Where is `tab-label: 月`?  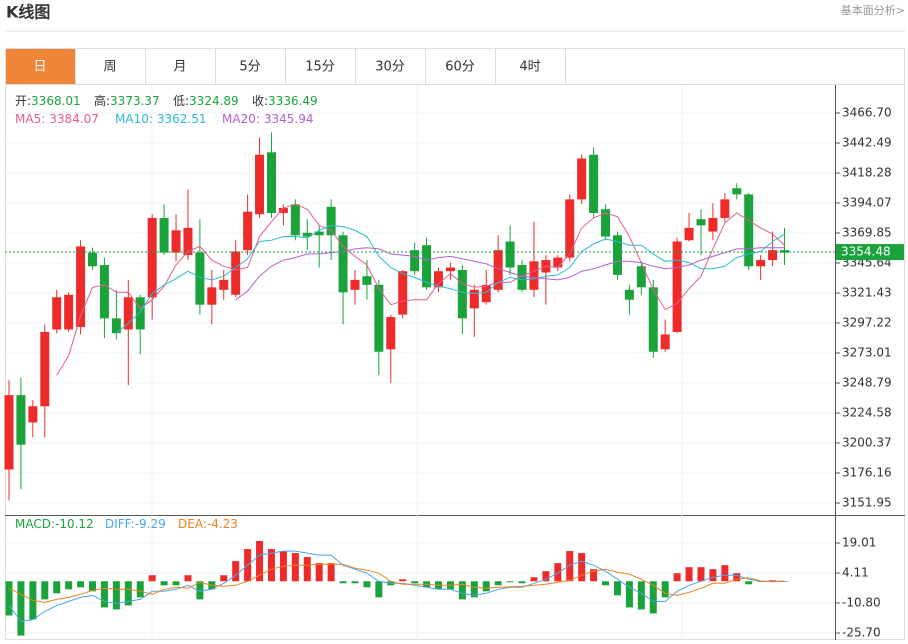
tab-label: 月 is located at coordinates (179, 67).